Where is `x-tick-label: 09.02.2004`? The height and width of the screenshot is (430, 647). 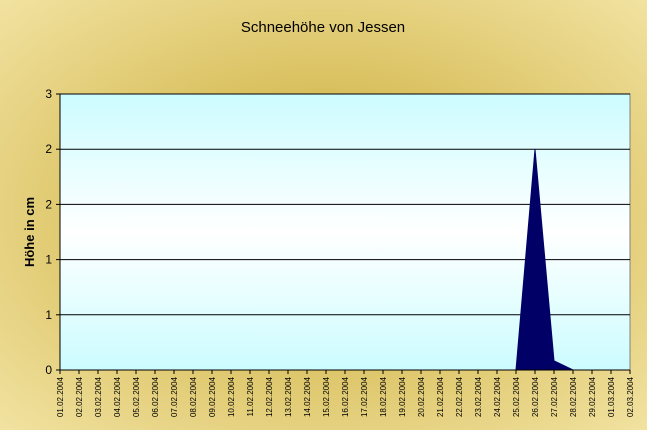 x-tick-label: 09.02.2004 is located at coordinates (212, 396).